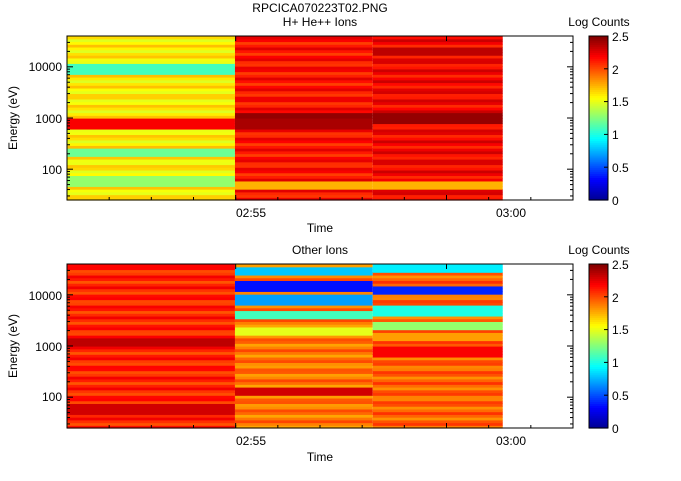  What do you see at coordinates (598, 250) in the screenshot?
I see `colorbar-label: Log Counts` at bounding box center [598, 250].